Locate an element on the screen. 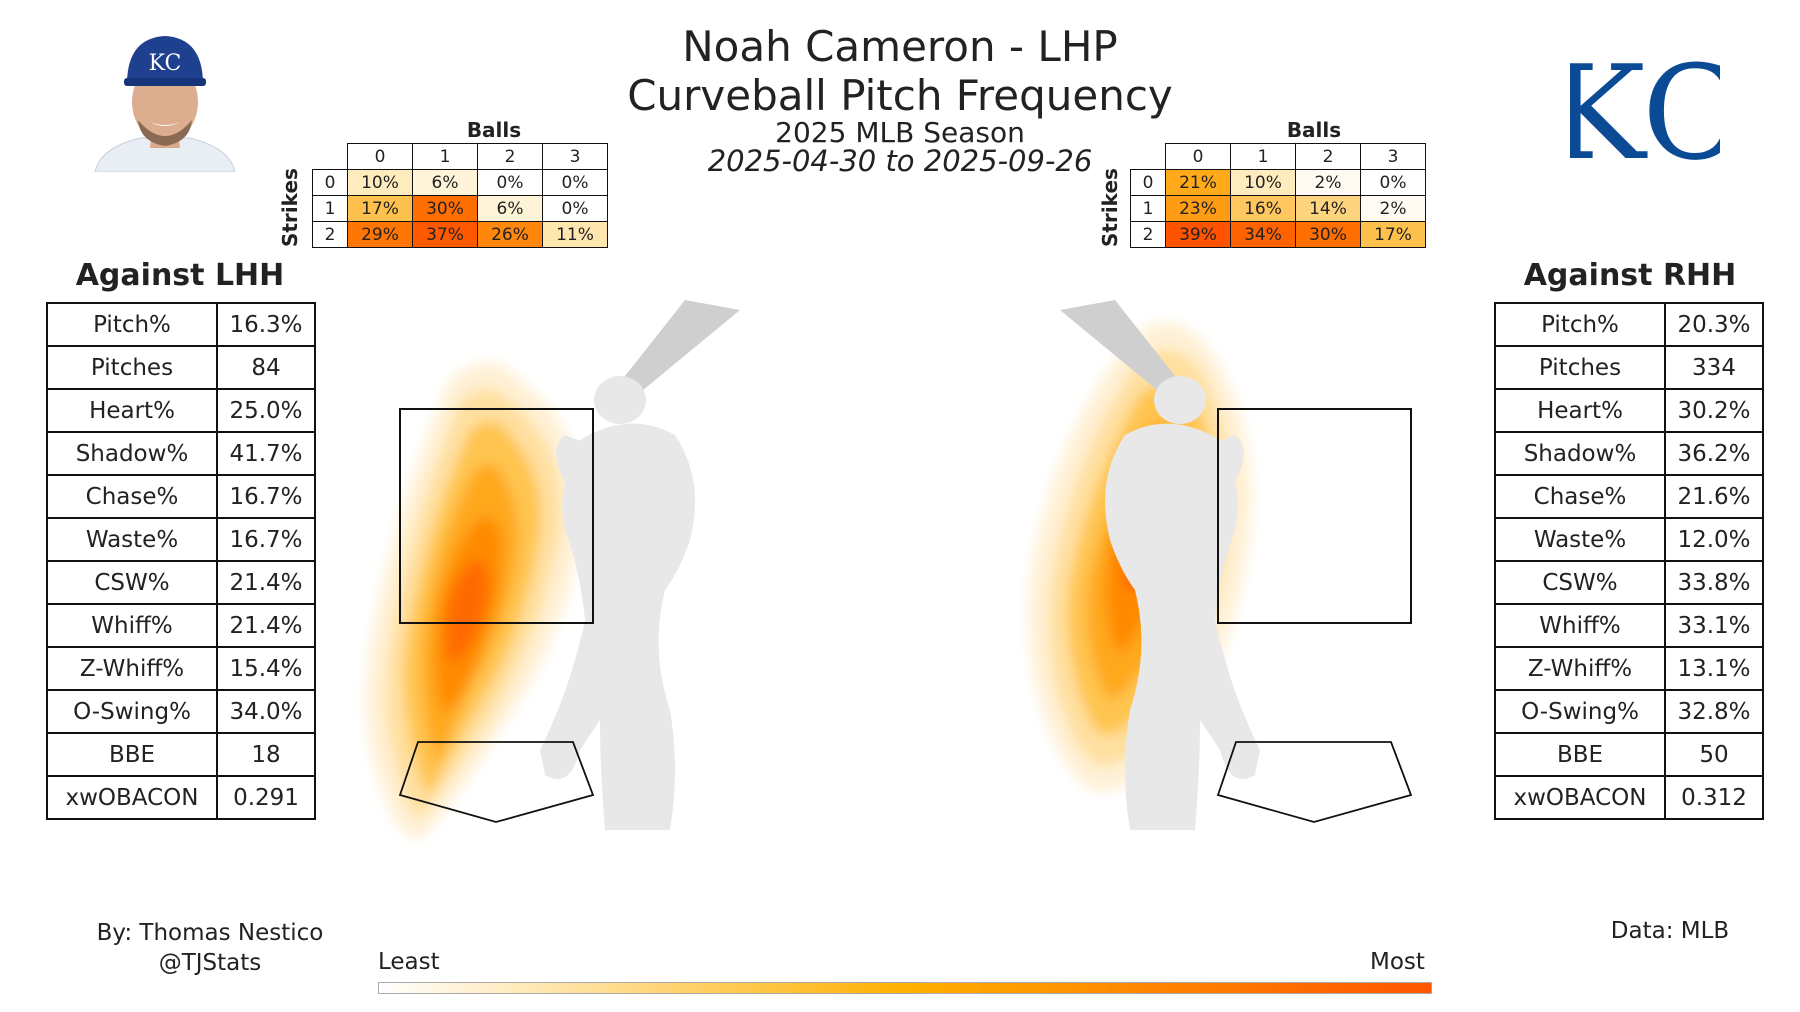 The width and height of the screenshot is (1800, 1012). count-cell: 21% is located at coordinates (1198, 182).